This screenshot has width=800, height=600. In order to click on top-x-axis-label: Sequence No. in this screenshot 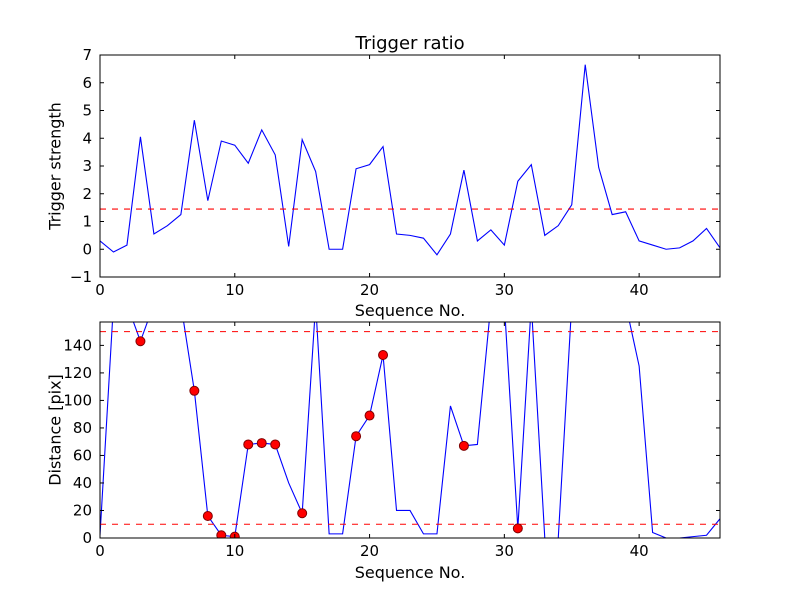, I will do `click(410, 310)`.